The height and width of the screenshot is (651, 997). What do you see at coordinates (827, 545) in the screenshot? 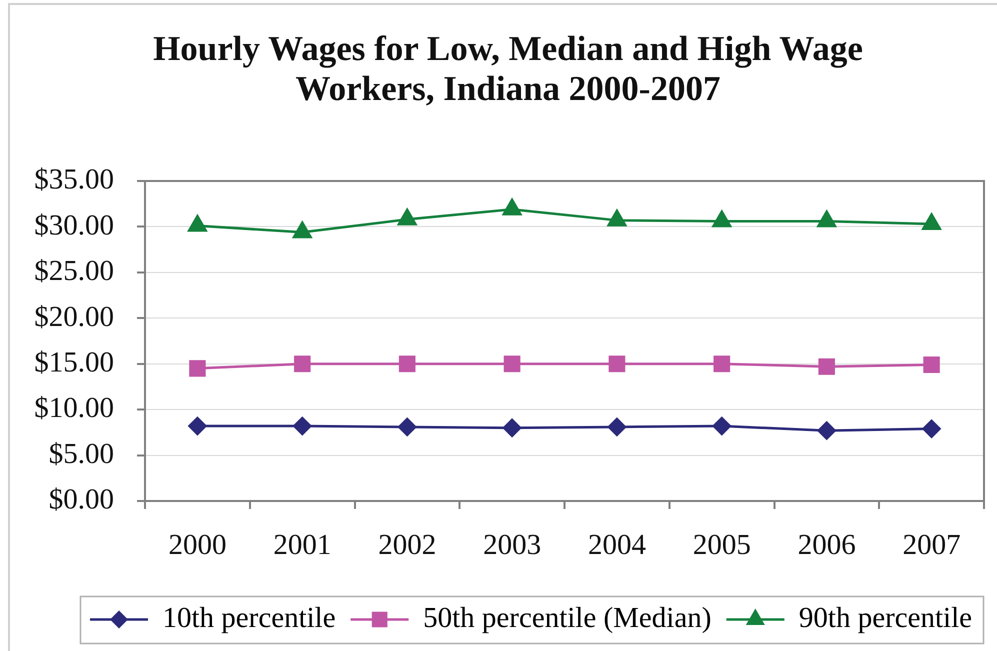
I see `x-tick-label: 2006` at bounding box center [827, 545].